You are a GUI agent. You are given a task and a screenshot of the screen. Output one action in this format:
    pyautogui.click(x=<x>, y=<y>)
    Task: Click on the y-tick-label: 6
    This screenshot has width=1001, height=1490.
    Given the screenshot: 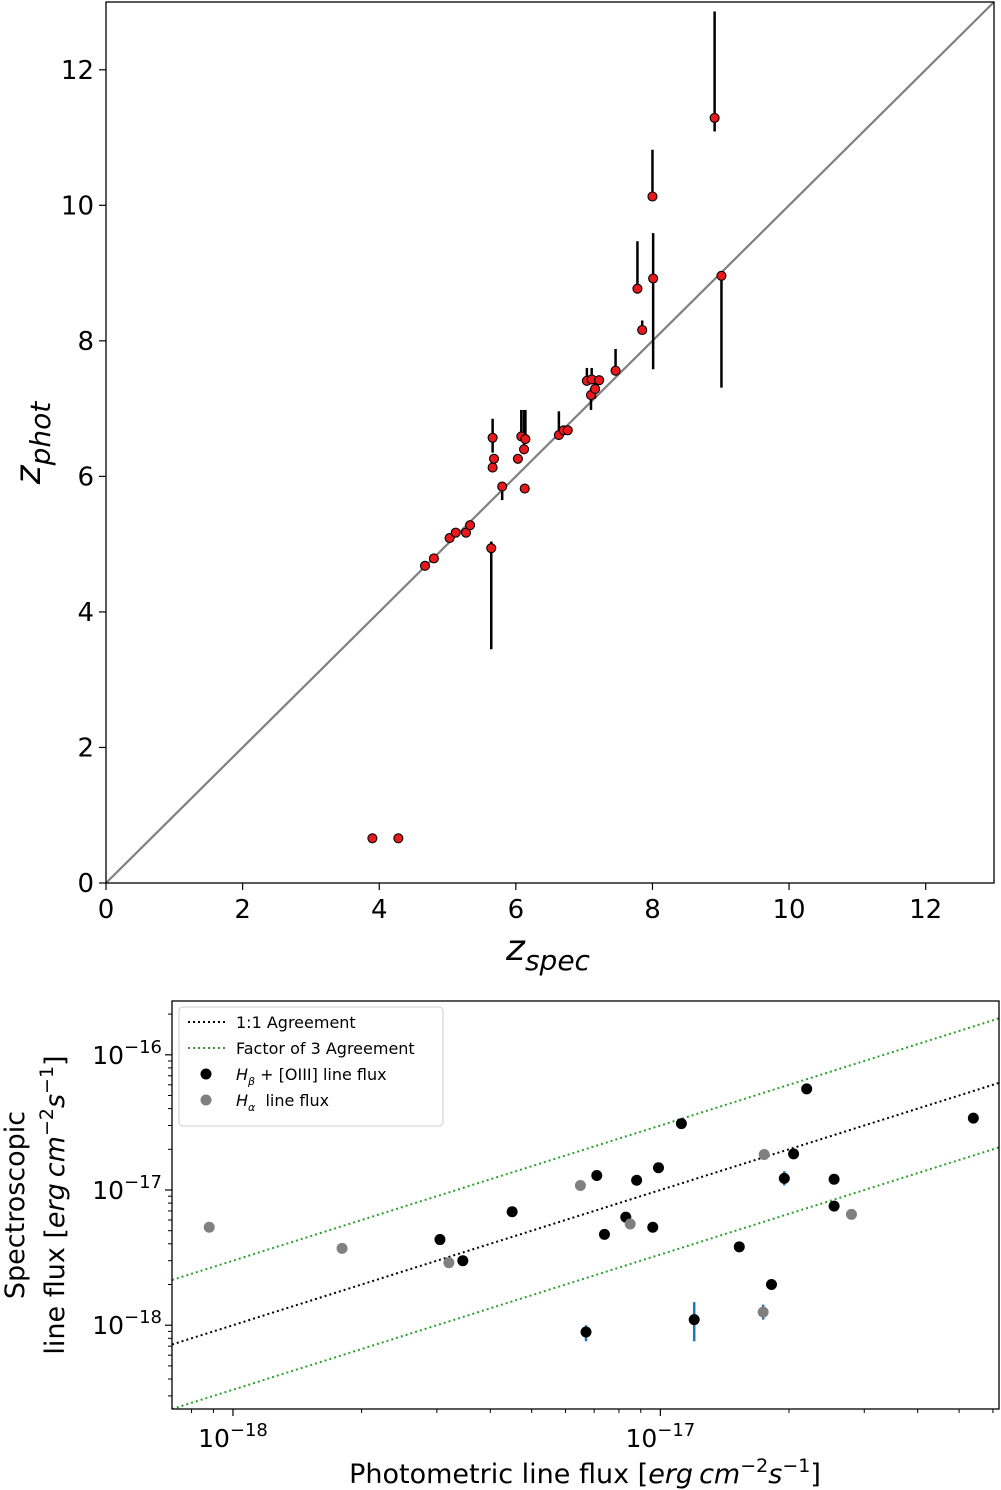 What is the action you would take?
    pyautogui.click(x=85, y=477)
    